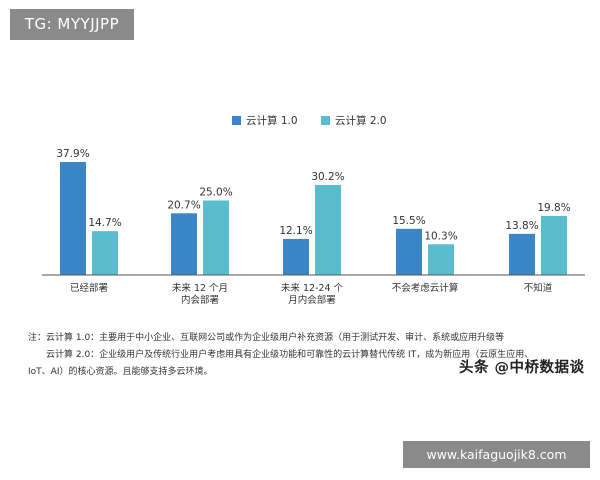 Image resolution: width=600 pixels, height=480 pixels. What do you see at coordinates (296, 256) in the screenshot?
I see `bar-s1-c3` at bounding box center [296, 256].